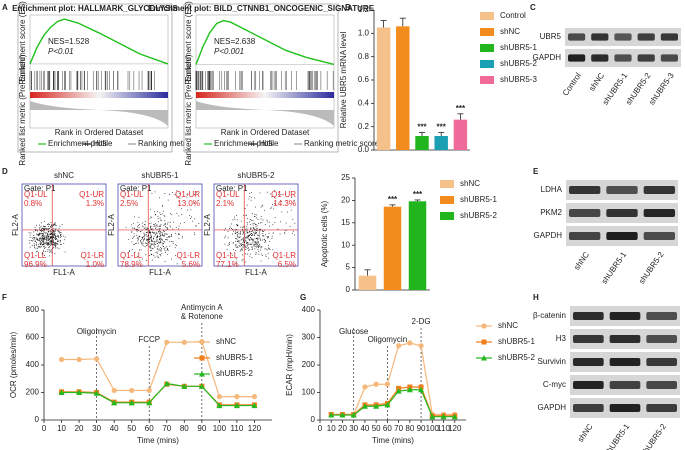  Describe the element at coordinates (158, 394) in the screenshot. I see `series-line` at that location.